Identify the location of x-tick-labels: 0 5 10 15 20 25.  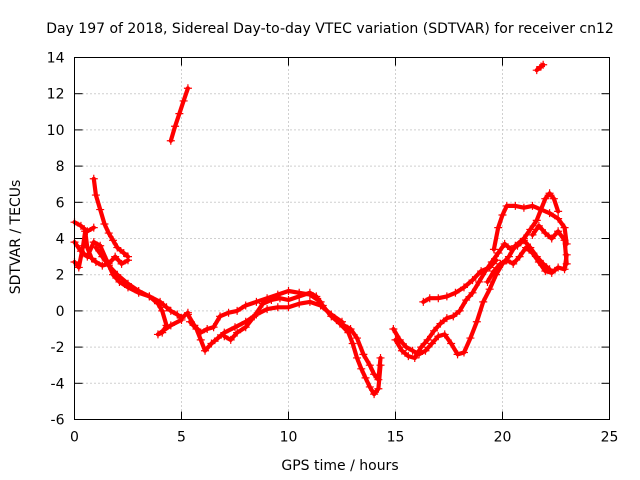
(344, 438).